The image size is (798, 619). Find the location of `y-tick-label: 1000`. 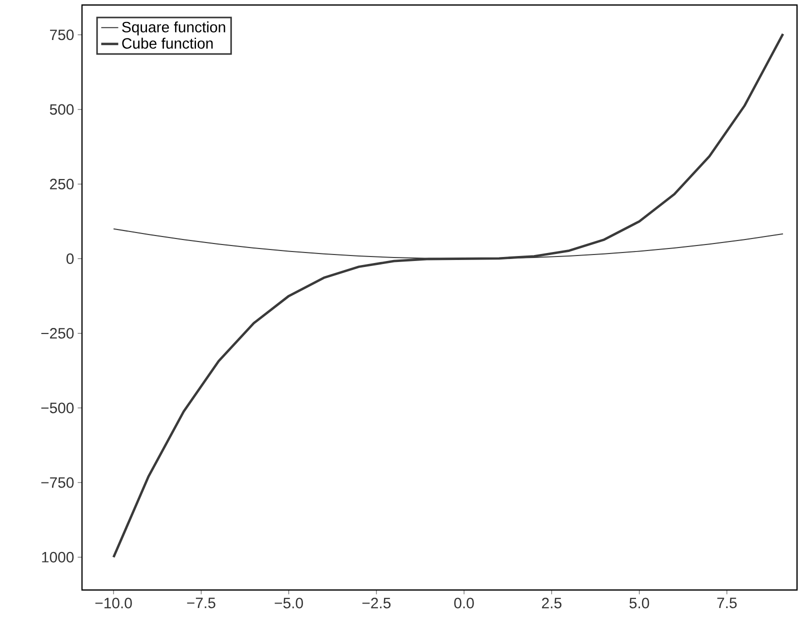

y-tick-label: 1000 is located at coordinates (58, 557).